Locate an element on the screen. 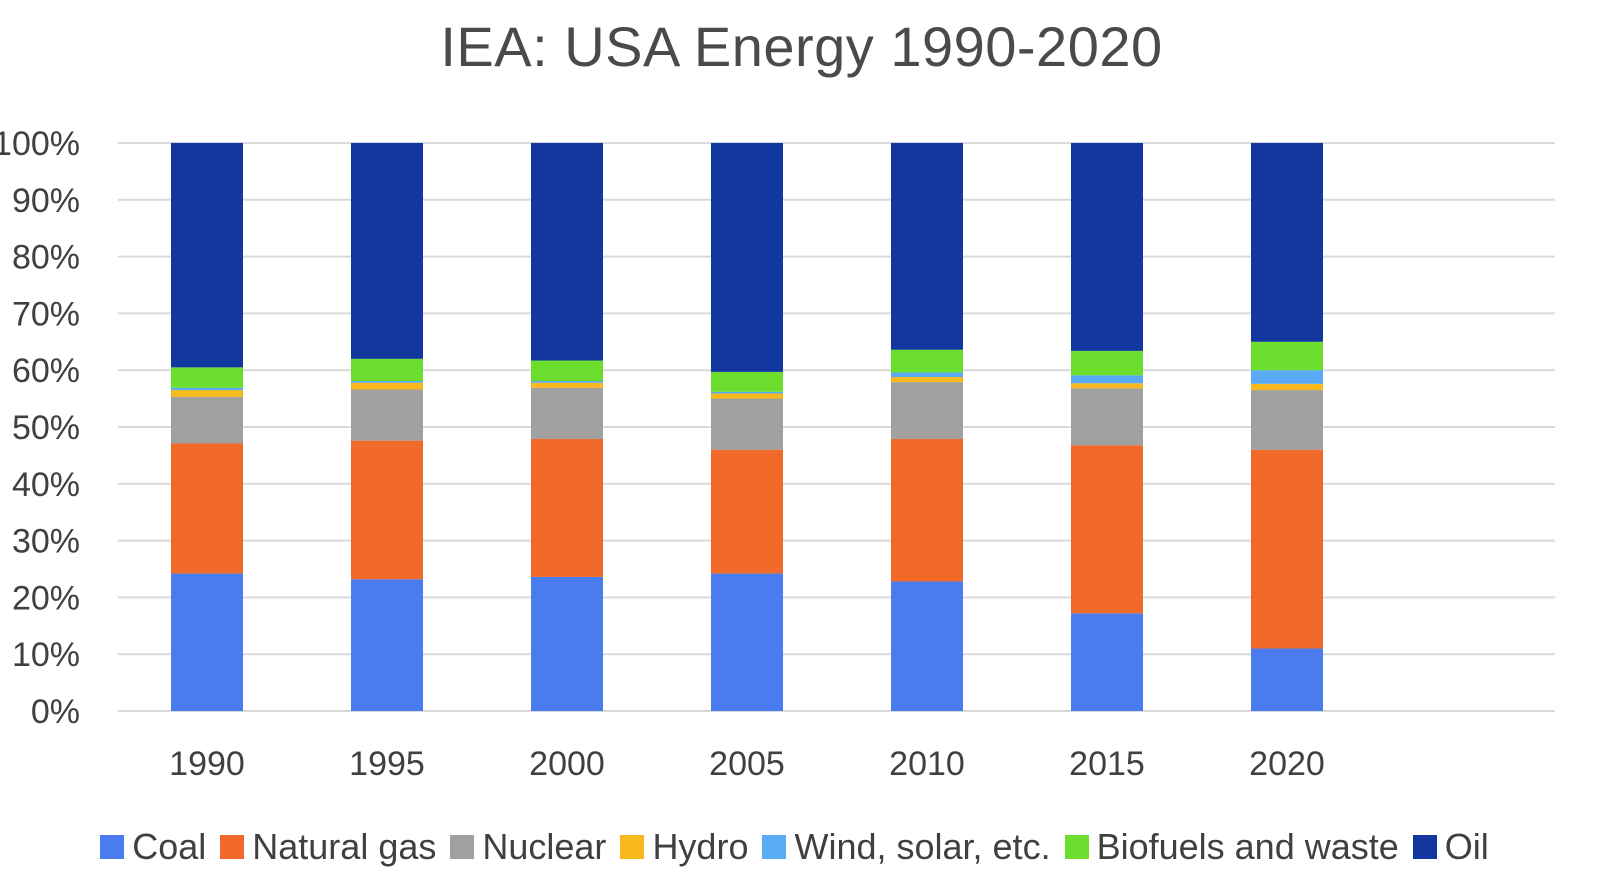 The height and width of the screenshot is (889, 1603). legend-item: Coal is located at coordinates (153, 847).